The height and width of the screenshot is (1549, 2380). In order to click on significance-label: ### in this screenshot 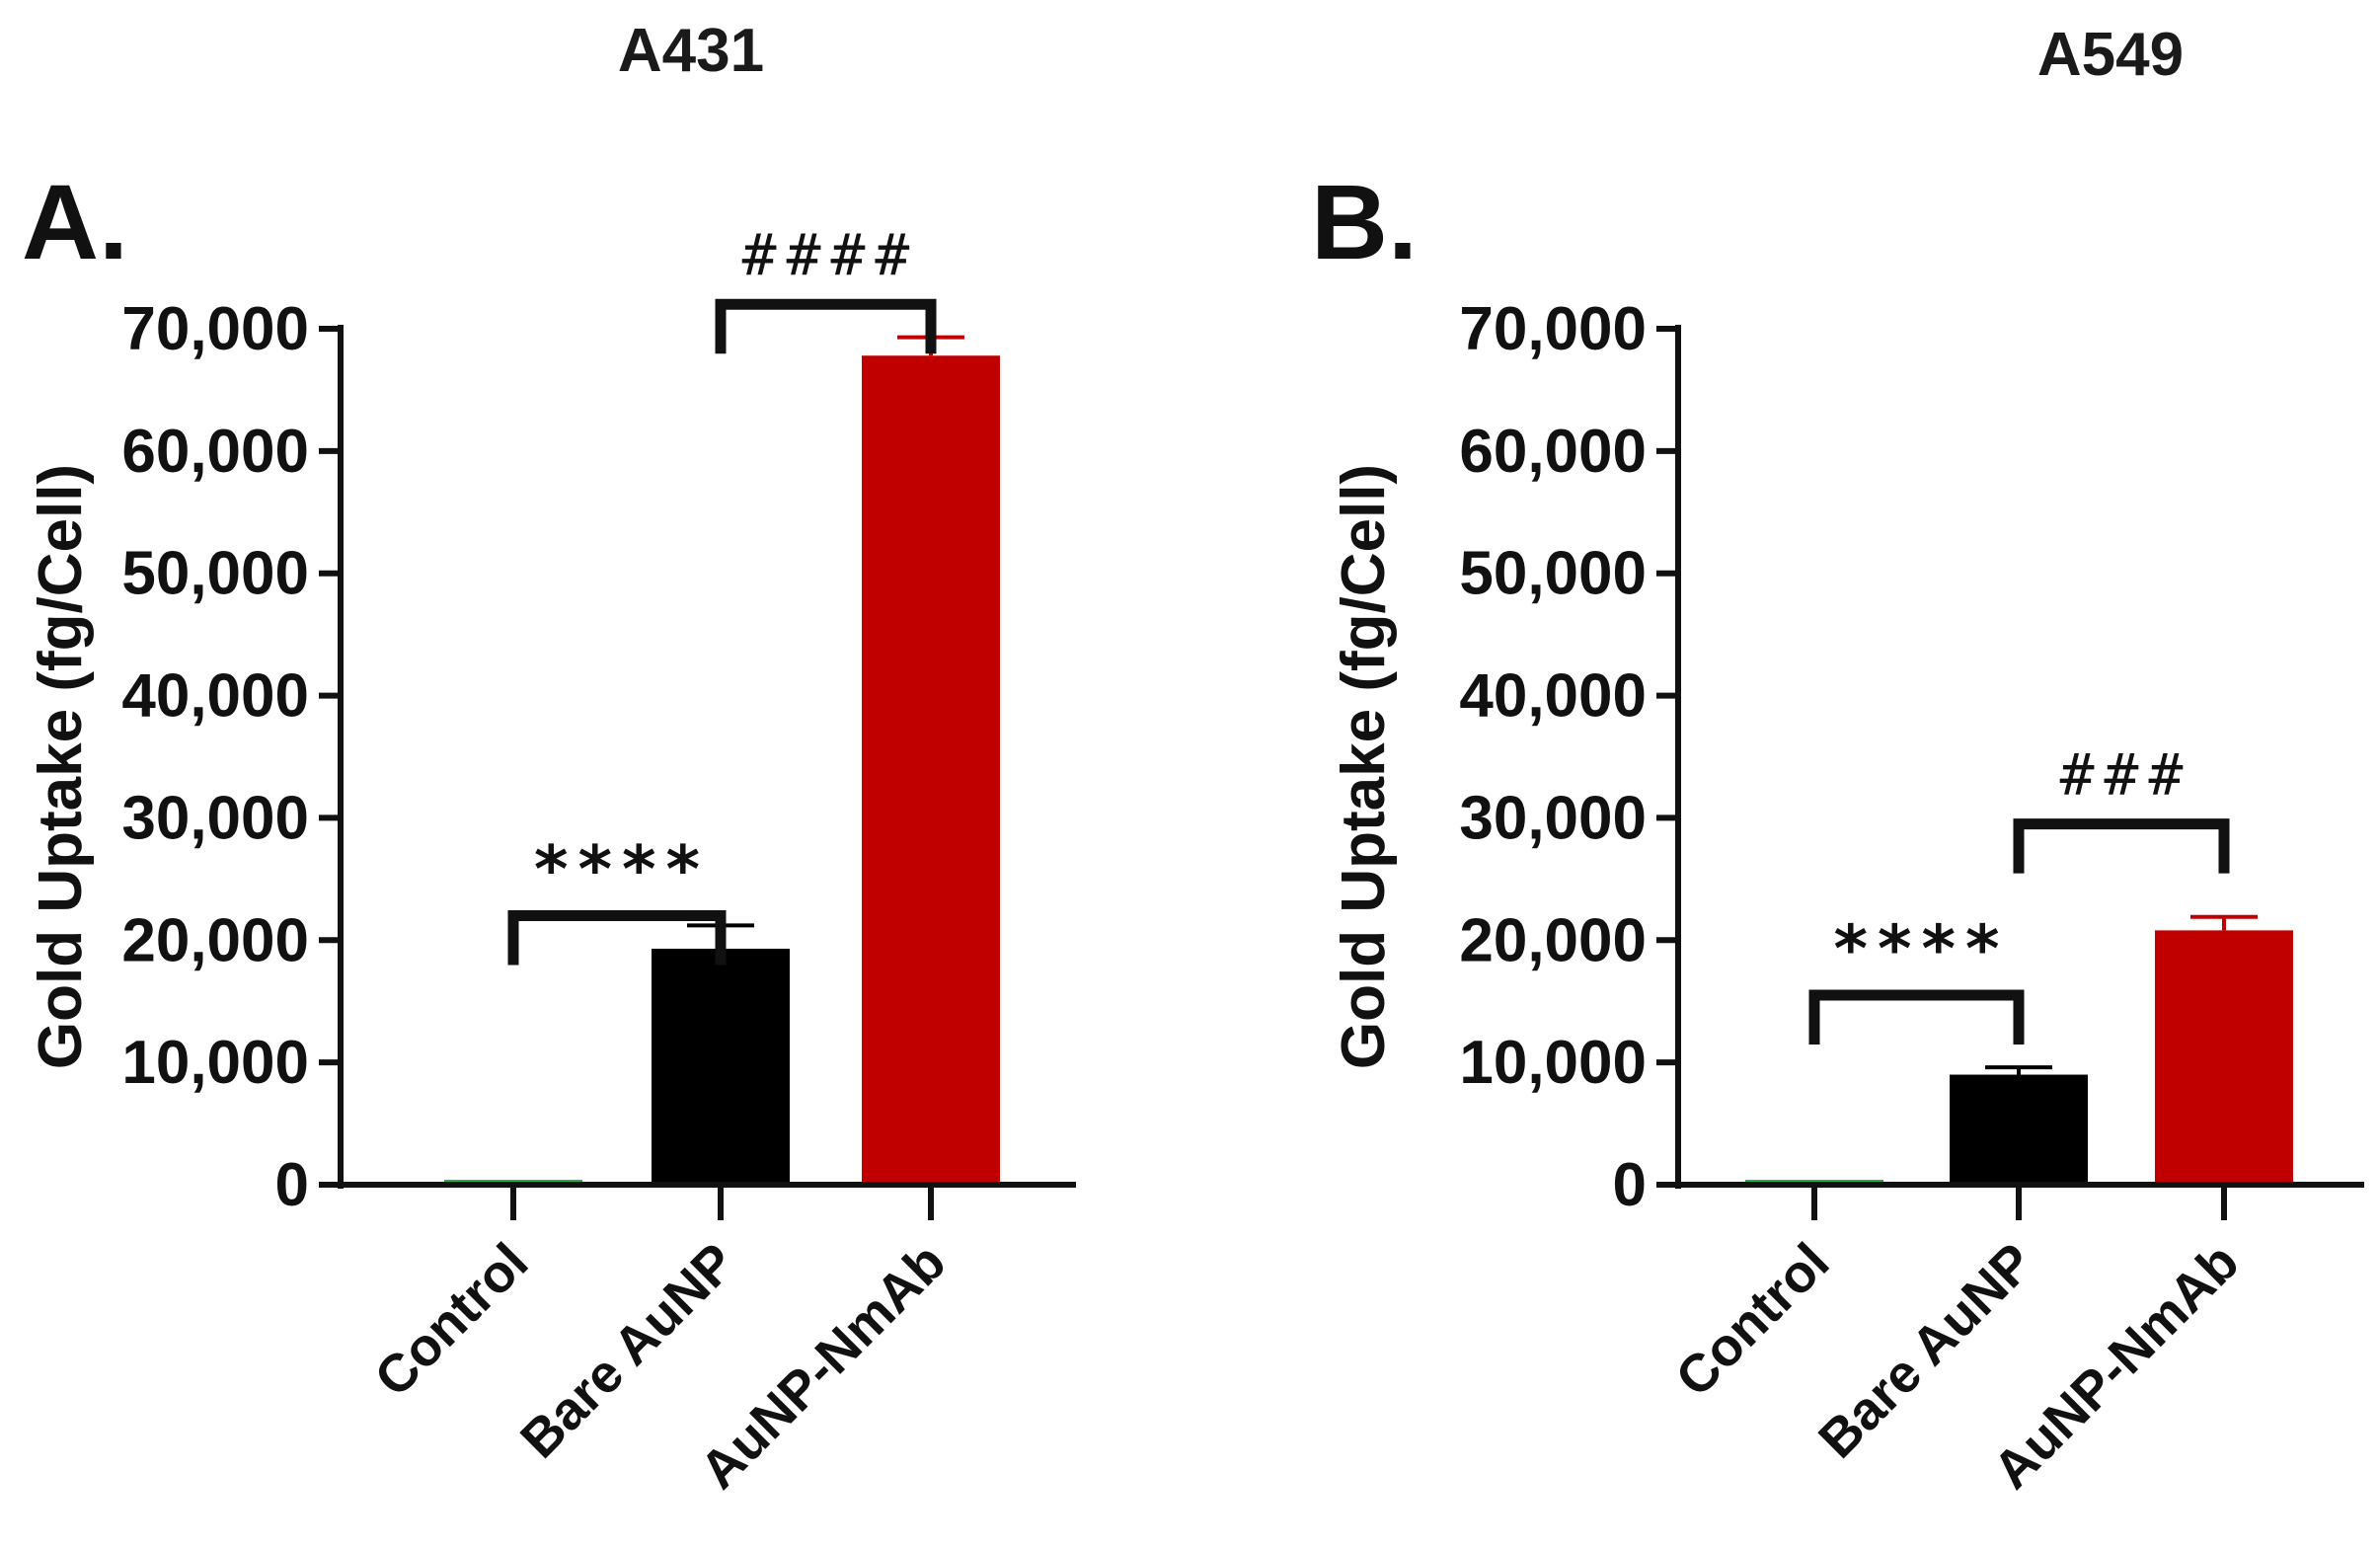, I will do `click(2126, 775)`.